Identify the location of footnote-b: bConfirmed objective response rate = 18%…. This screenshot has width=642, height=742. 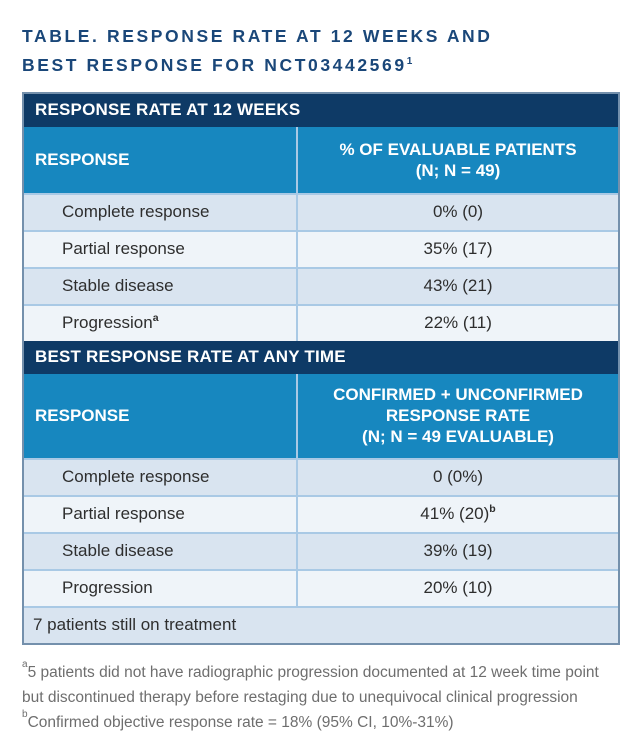
(322, 721).